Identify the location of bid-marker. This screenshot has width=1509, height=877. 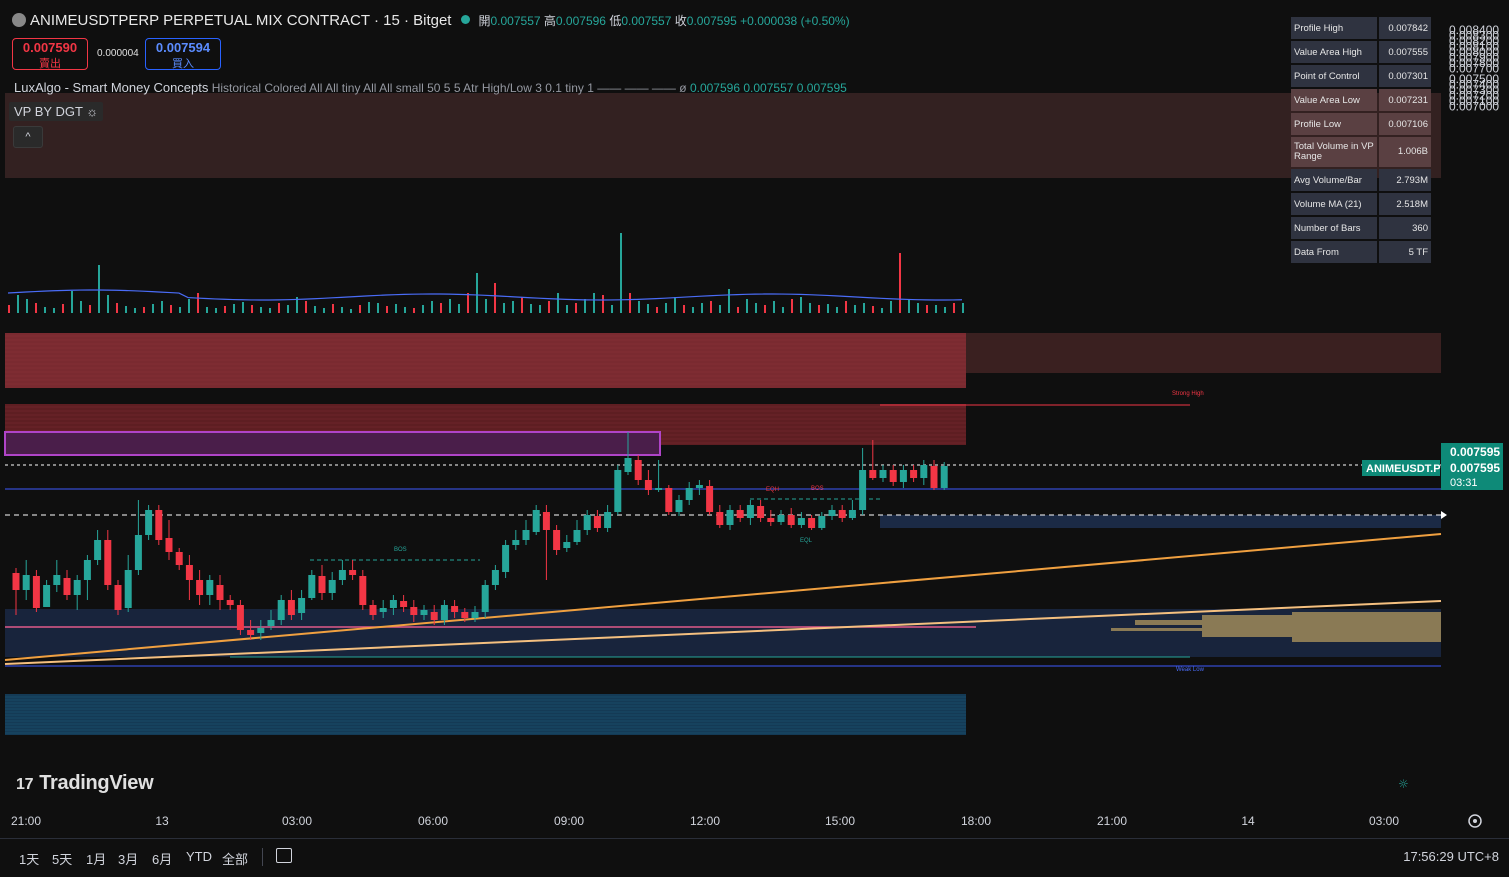
(1444, 515).